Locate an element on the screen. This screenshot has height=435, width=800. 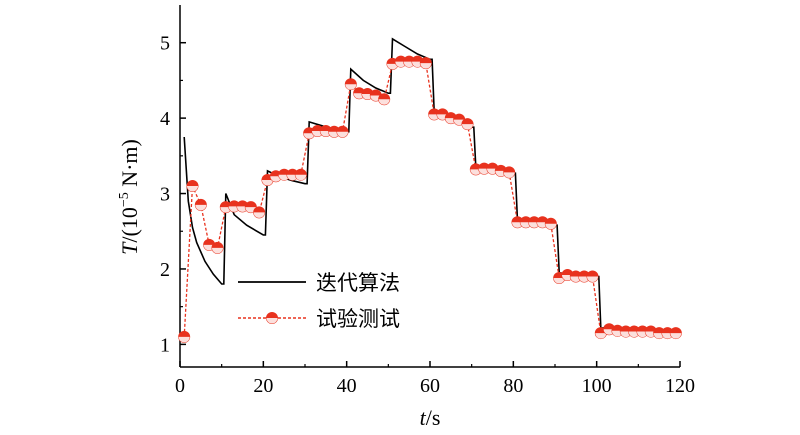
y-tick-label: 4 is located at coordinates (165, 119).